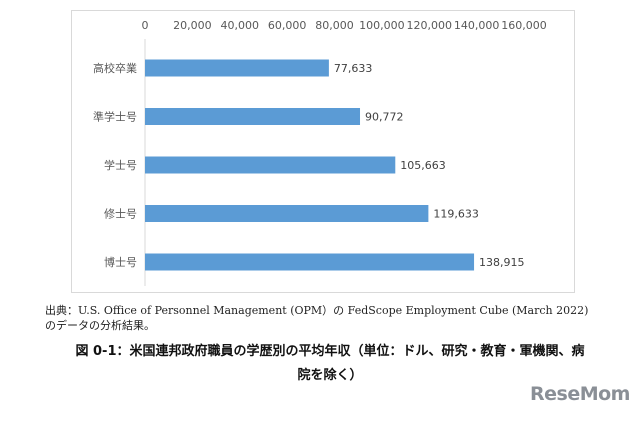 This screenshot has height=422, width=640. I want to click on source-note-line-2: のデータの分析結果。, so click(100, 325).